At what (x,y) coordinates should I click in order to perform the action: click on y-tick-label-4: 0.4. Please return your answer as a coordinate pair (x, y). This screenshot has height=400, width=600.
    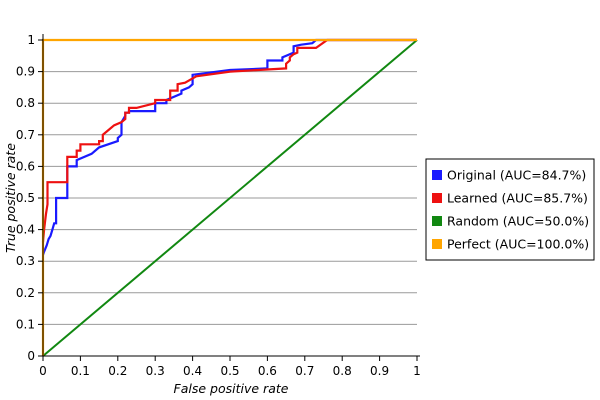
    Looking at the image, I should click on (25, 230).